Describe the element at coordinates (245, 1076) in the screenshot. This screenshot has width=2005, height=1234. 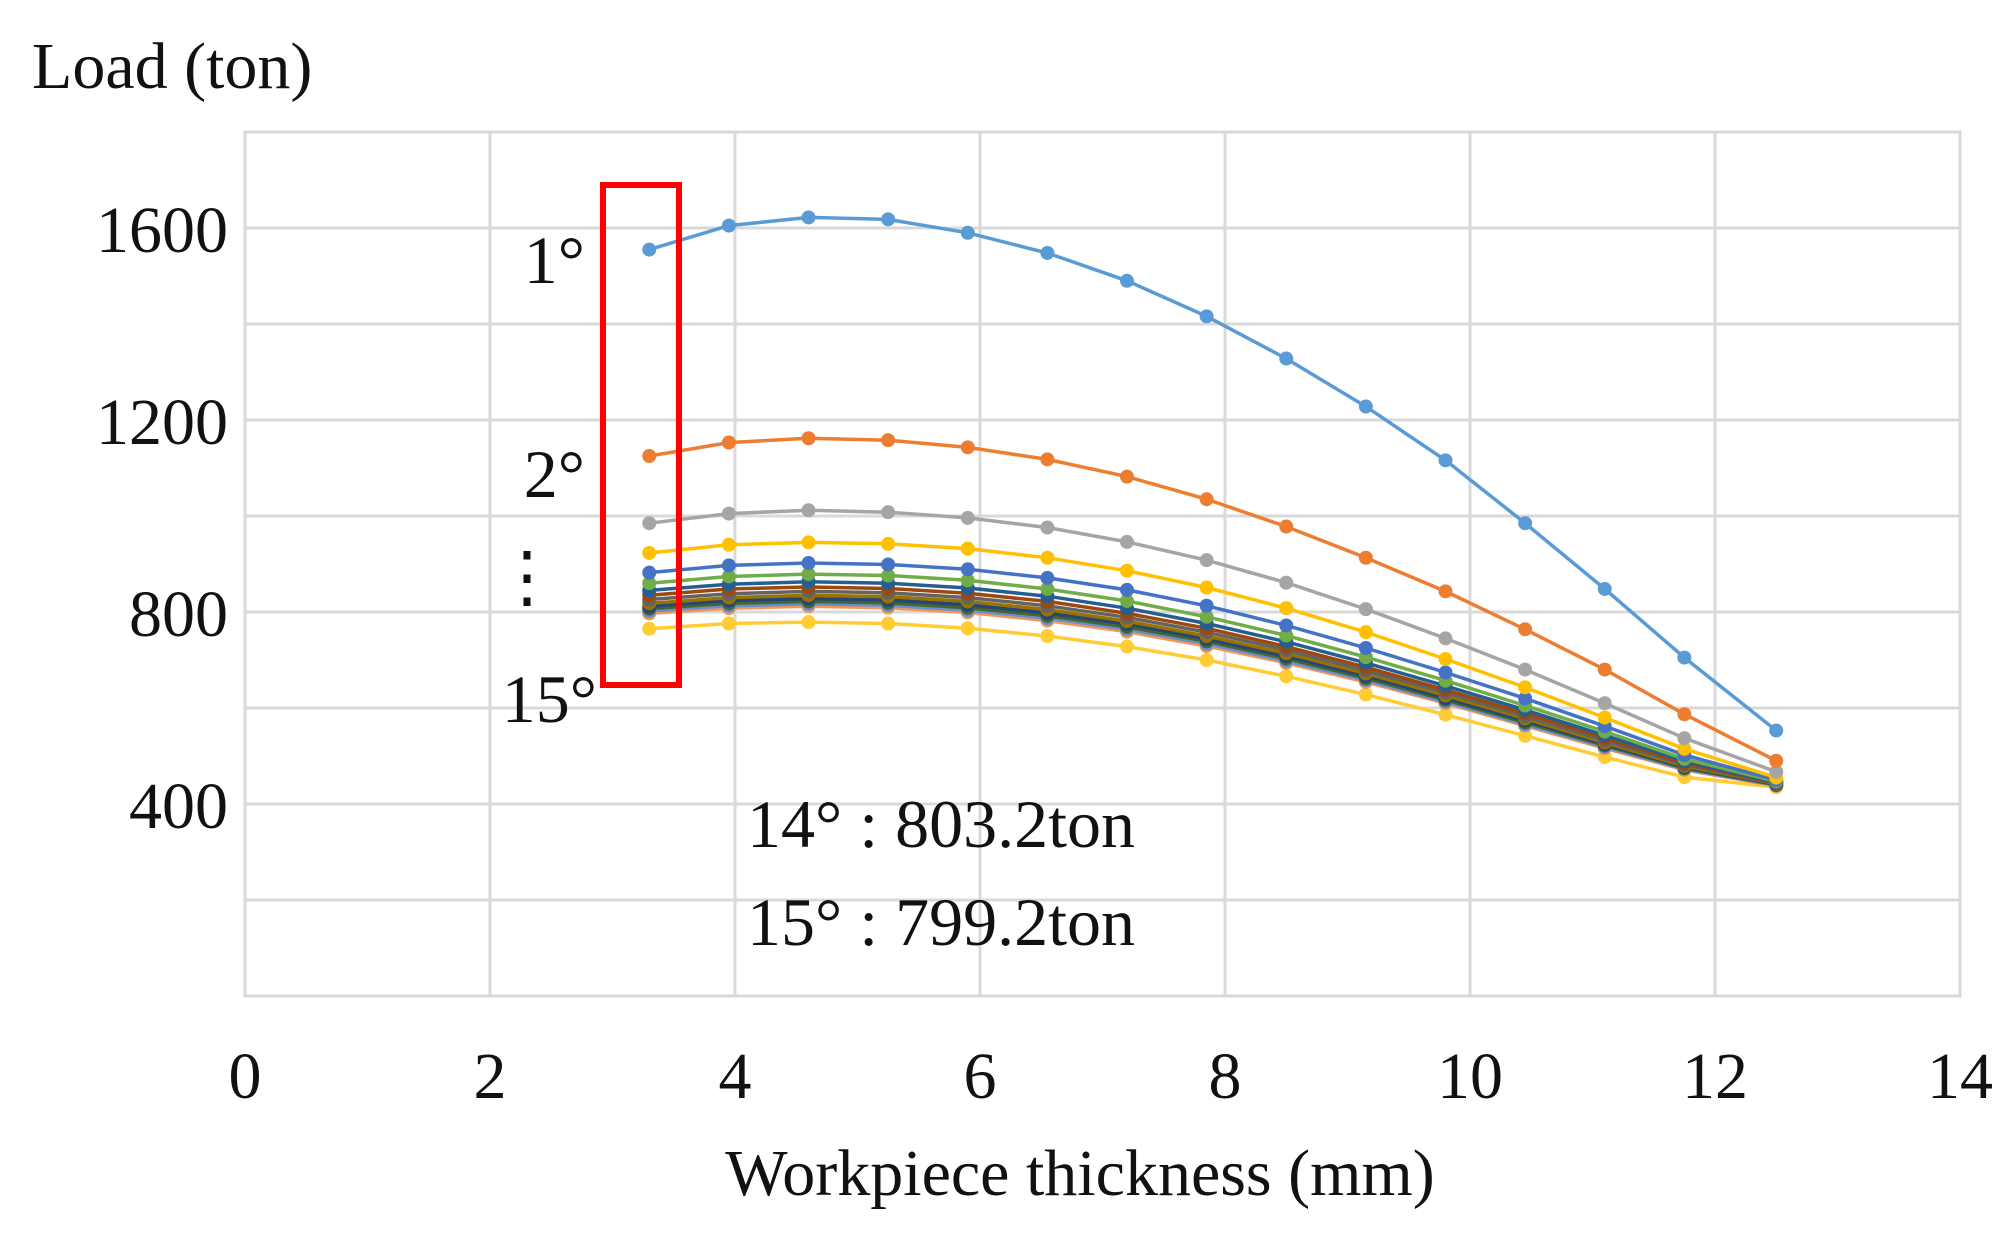
I see `x-tick-label: 0` at that location.